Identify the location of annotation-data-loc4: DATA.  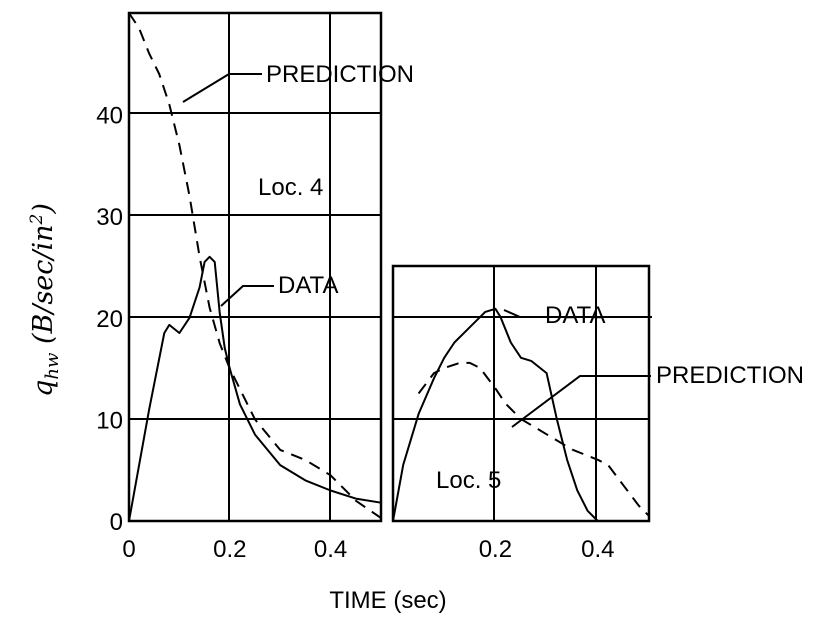
(308, 285).